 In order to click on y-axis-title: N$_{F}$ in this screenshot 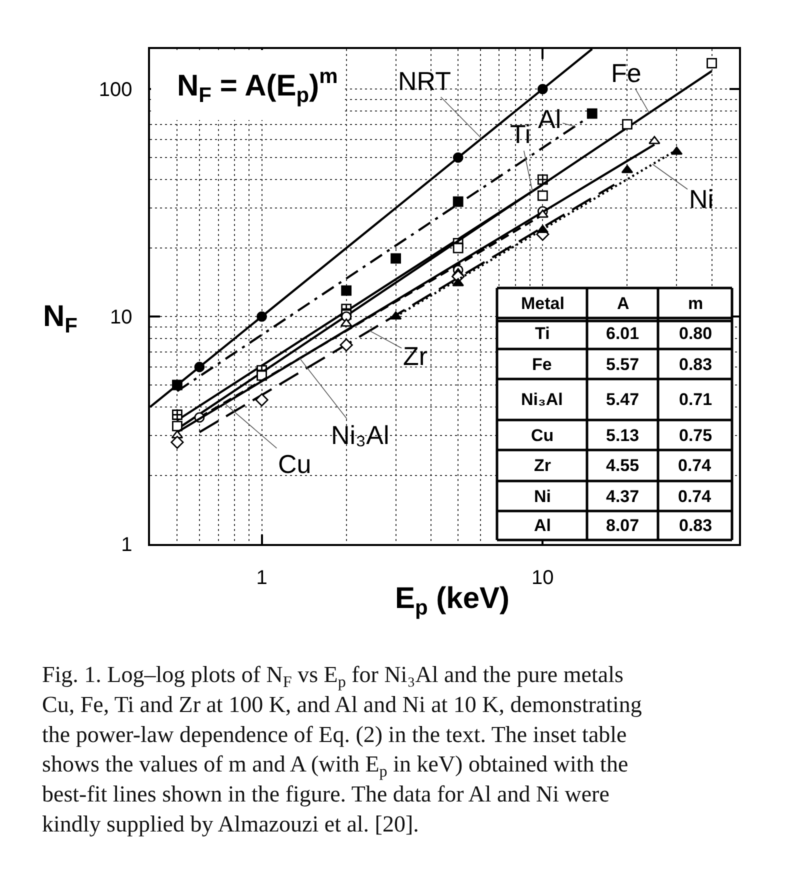, I will do `click(60, 319)`.